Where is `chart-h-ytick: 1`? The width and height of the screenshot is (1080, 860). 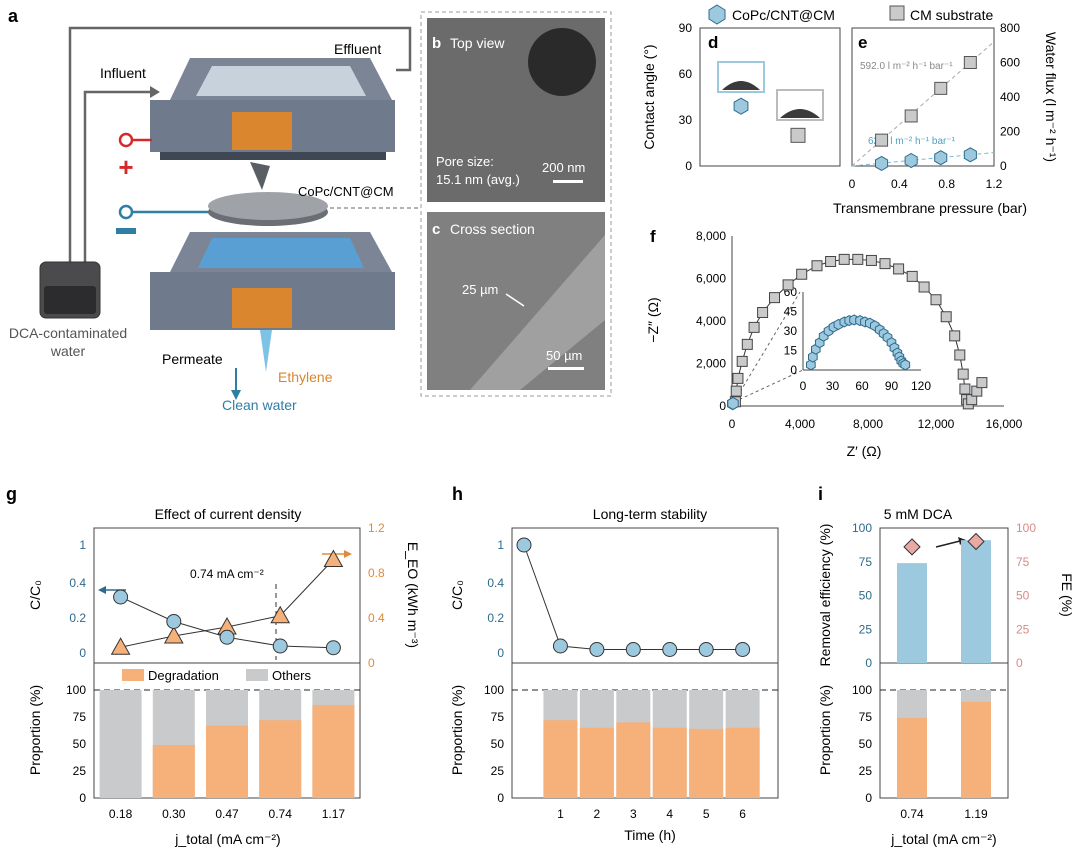
chart-h-ytick: 1 is located at coordinates (500, 545).